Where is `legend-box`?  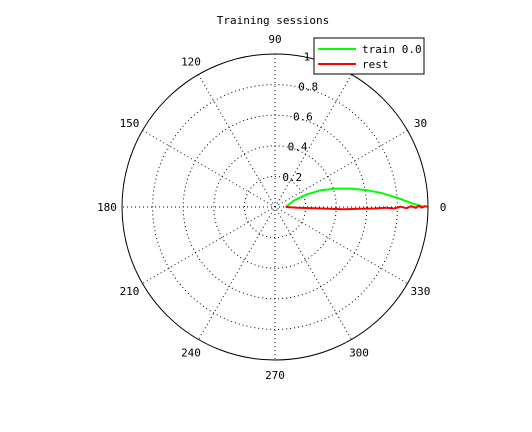
legend-box is located at coordinates (369, 56).